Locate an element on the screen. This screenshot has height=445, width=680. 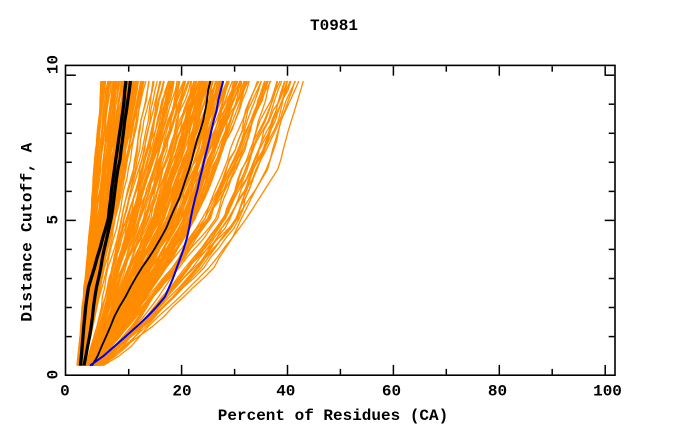
svg-text: 80 is located at coordinates (497, 391).